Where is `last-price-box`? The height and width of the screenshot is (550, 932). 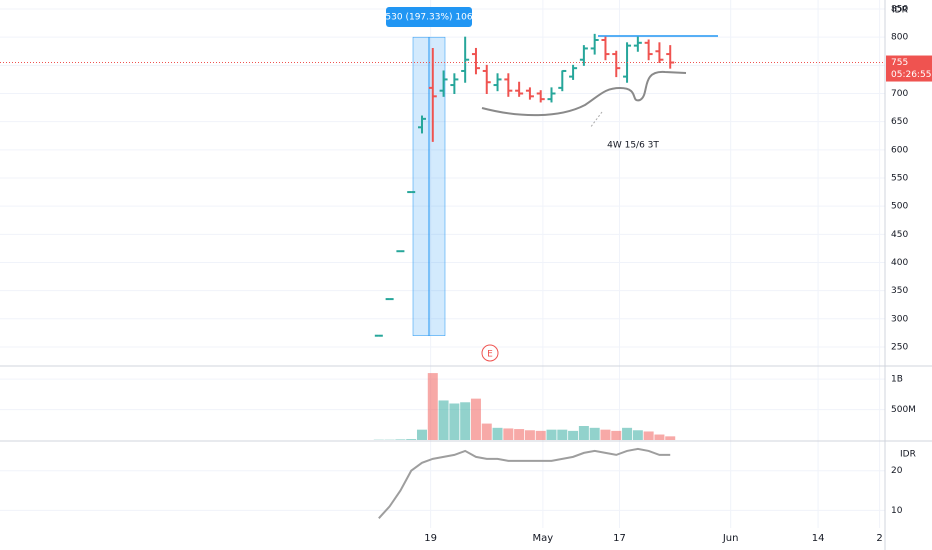
last-price-box is located at coordinates (909, 68).